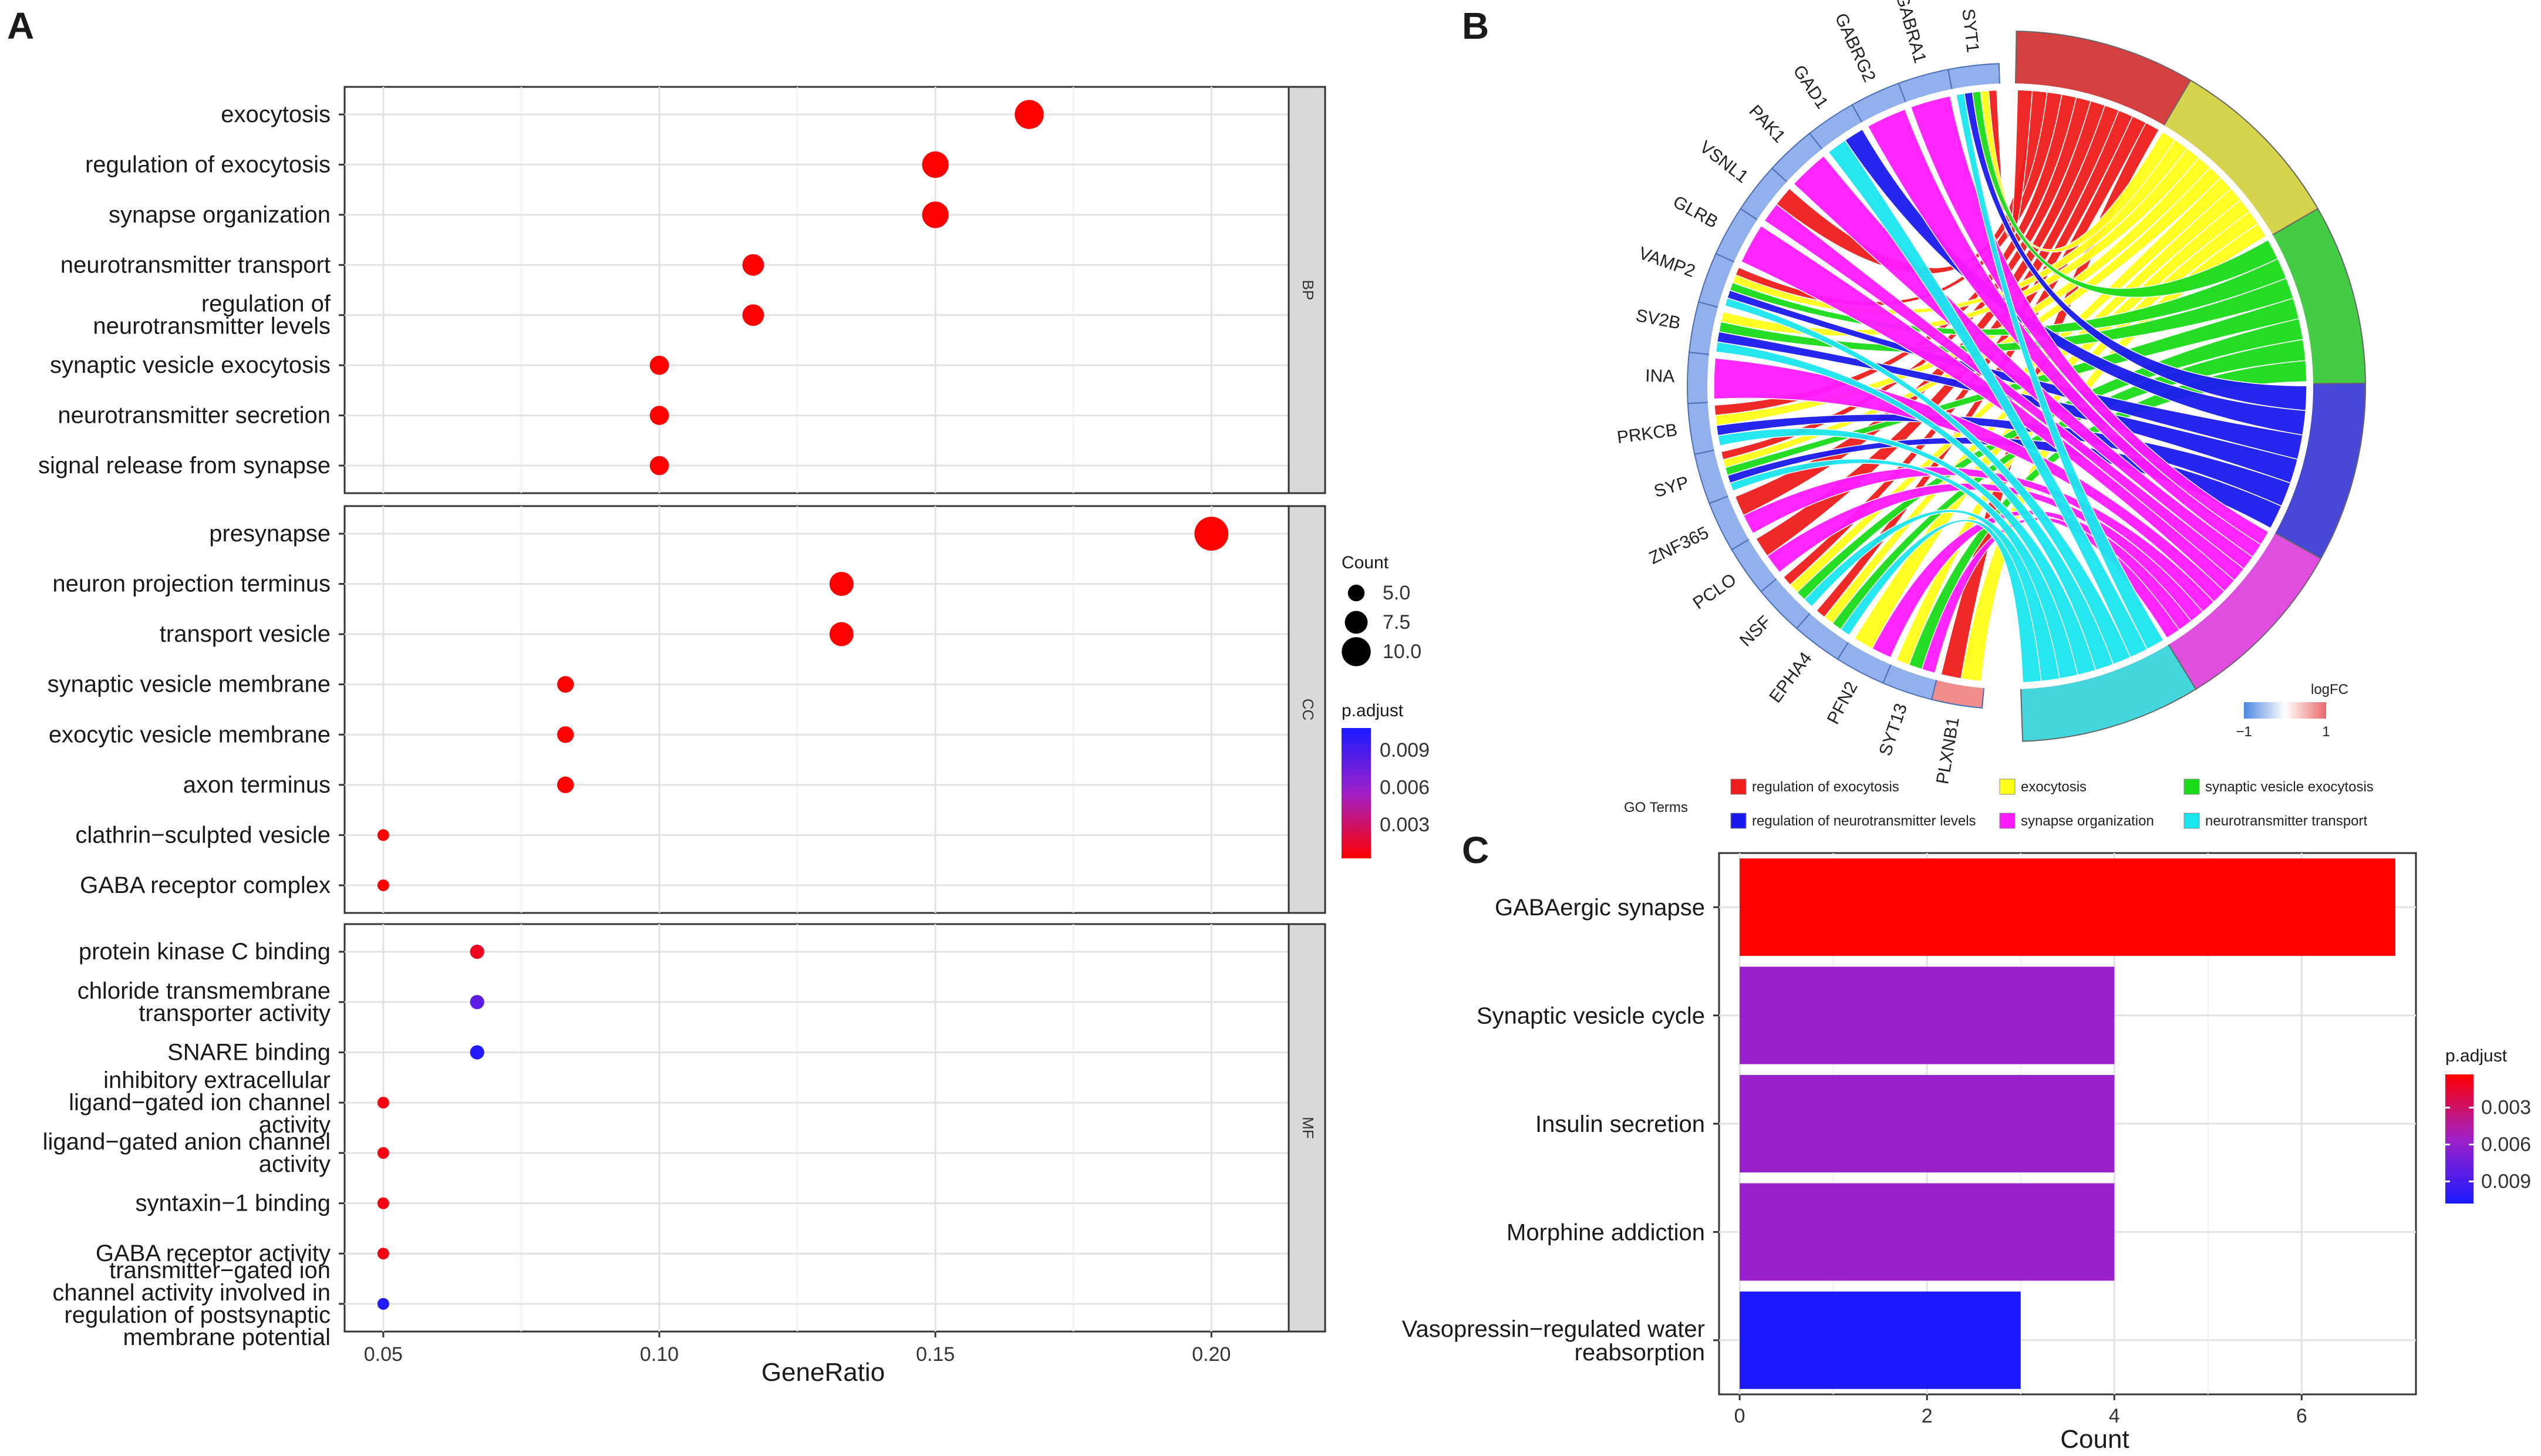 This screenshot has width=2541, height=1456. I want to click on padjust-legend-label-a: 0.003, so click(1405, 825).